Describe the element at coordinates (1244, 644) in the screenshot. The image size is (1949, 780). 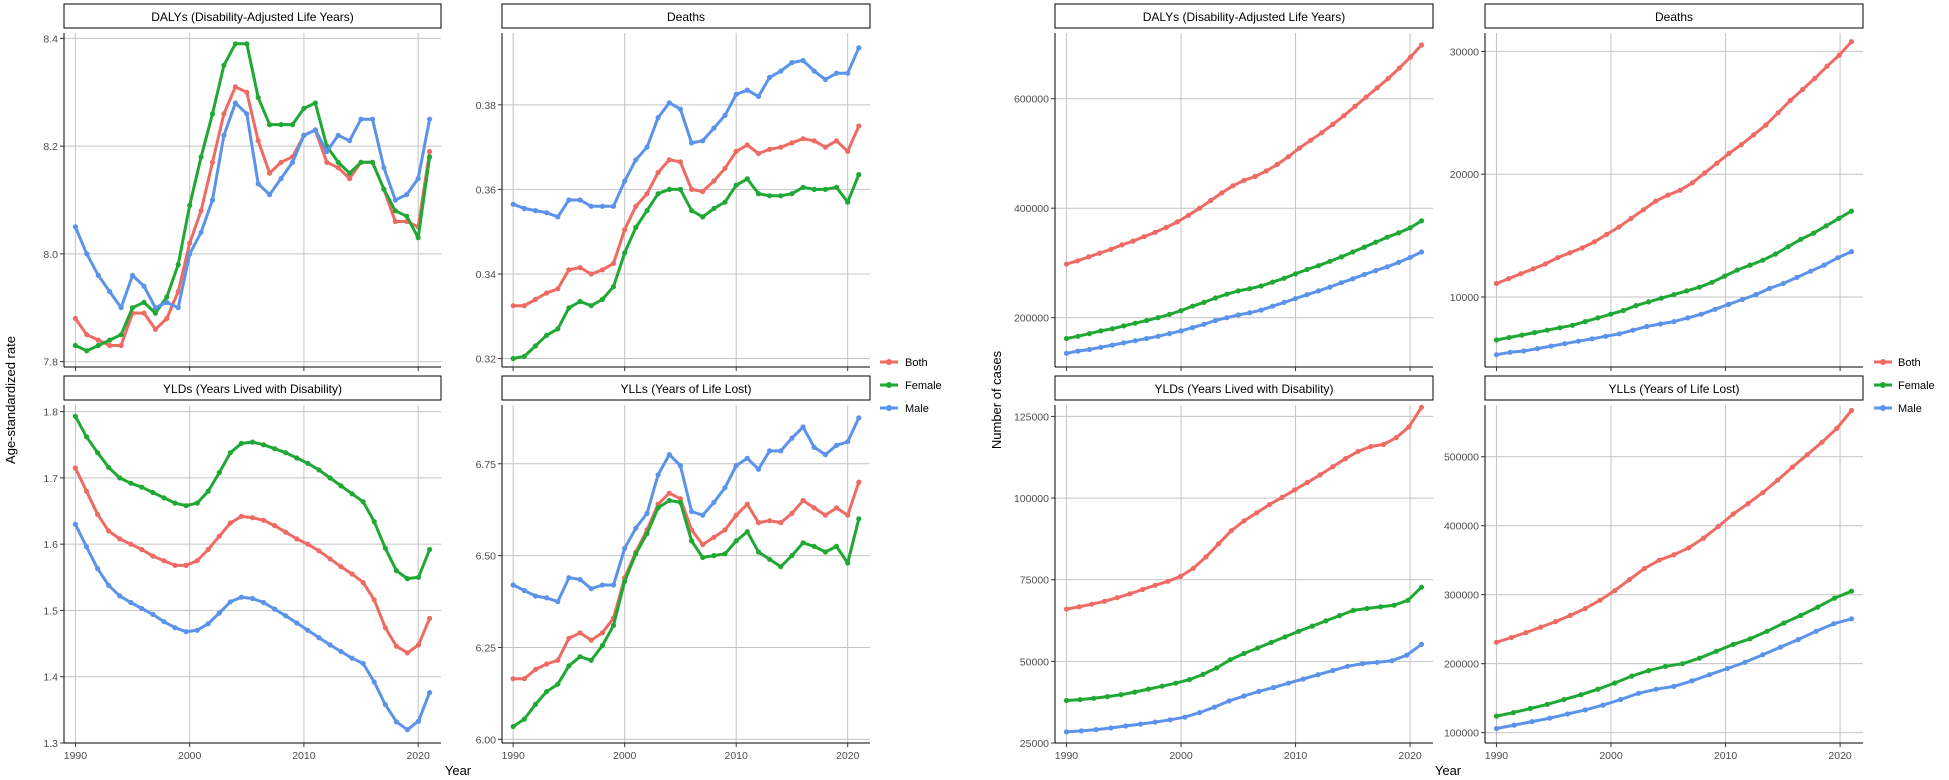
I see `panel-6-series-female-line` at that location.